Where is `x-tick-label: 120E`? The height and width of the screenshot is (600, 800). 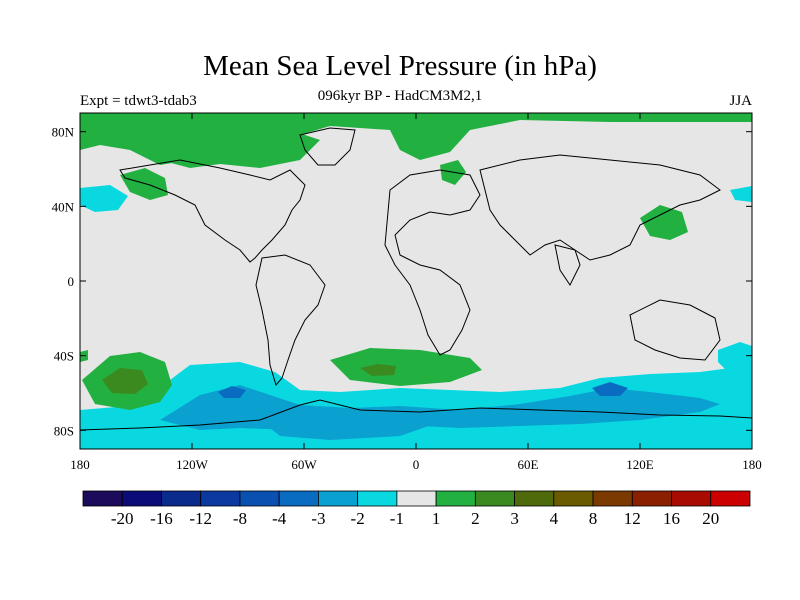 x-tick-label: 120E is located at coordinates (640, 464).